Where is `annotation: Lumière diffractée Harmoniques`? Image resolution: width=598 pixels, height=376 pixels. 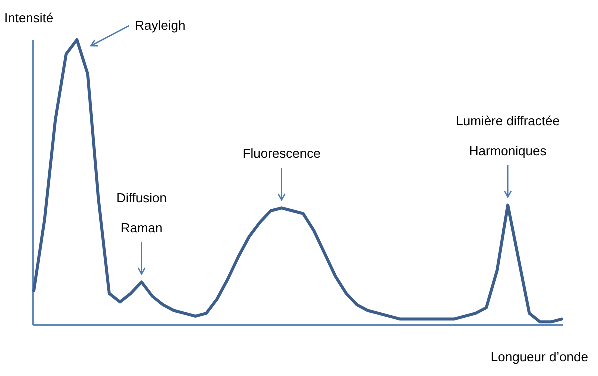 annotation: Lumière diffractée Harmoniques is located at coordinates (508, 135).